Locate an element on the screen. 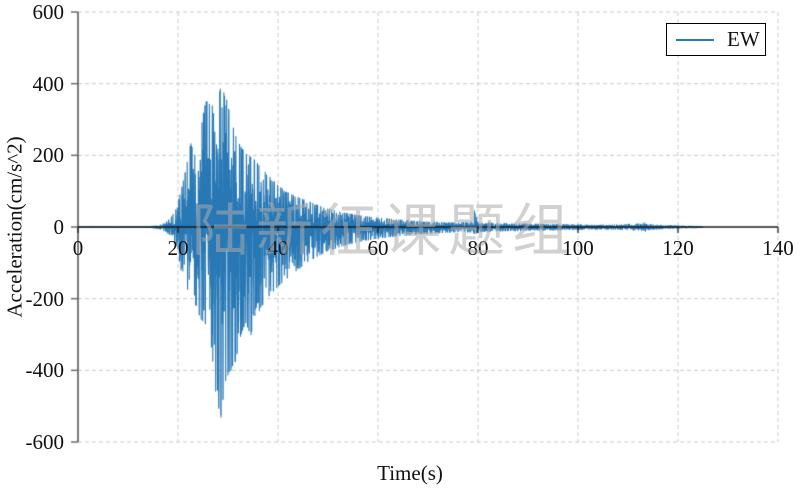 The height and width of the screenshot is (498, 800). y-tick-label: -200 is located at coordinates (45, 298).